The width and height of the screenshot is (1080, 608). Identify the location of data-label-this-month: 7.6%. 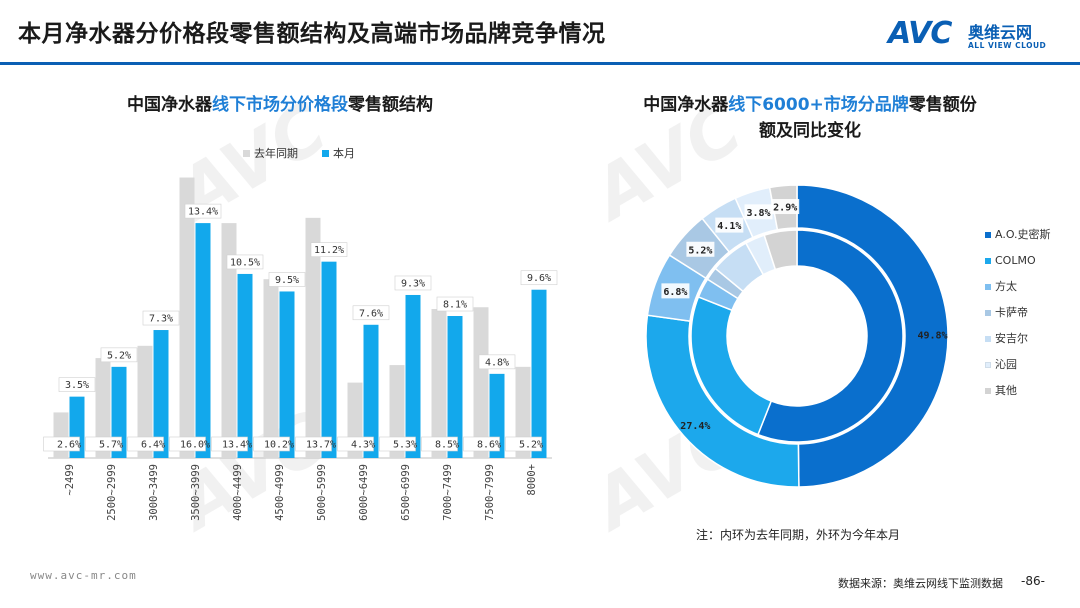
(371, 313).